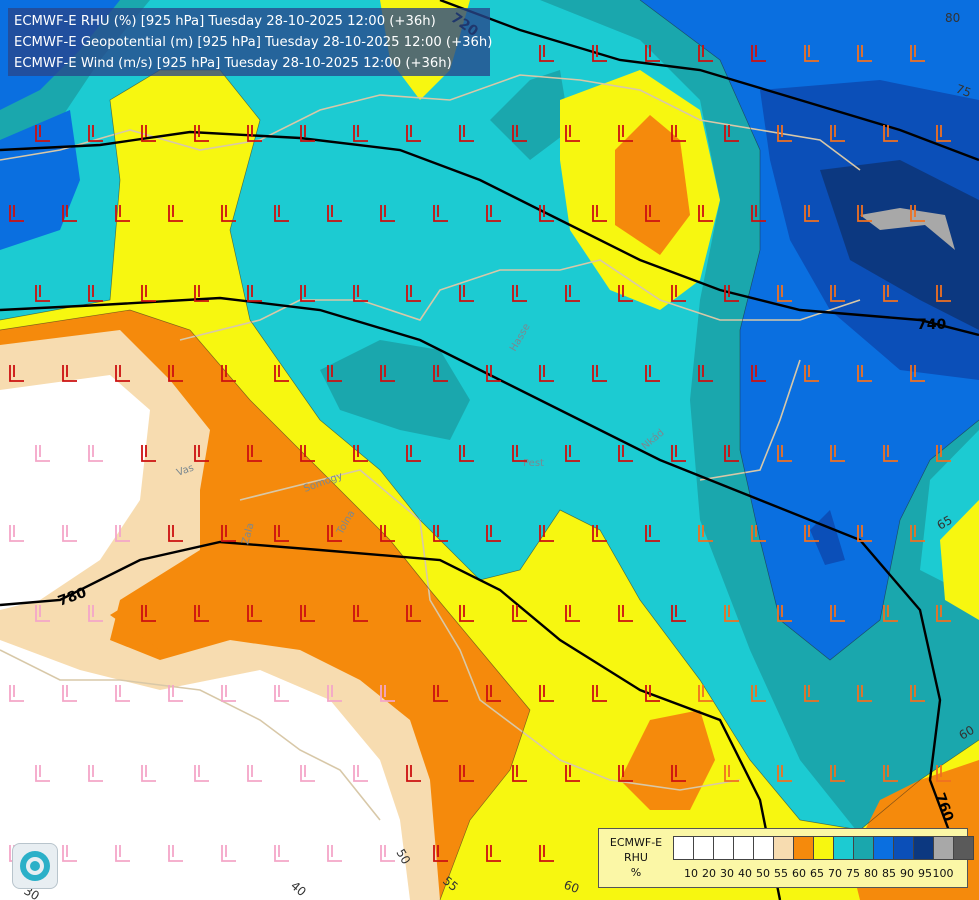 This screenshot has width=979, height=900. I want to click on geopotential-label: 740, so click(931, 325).